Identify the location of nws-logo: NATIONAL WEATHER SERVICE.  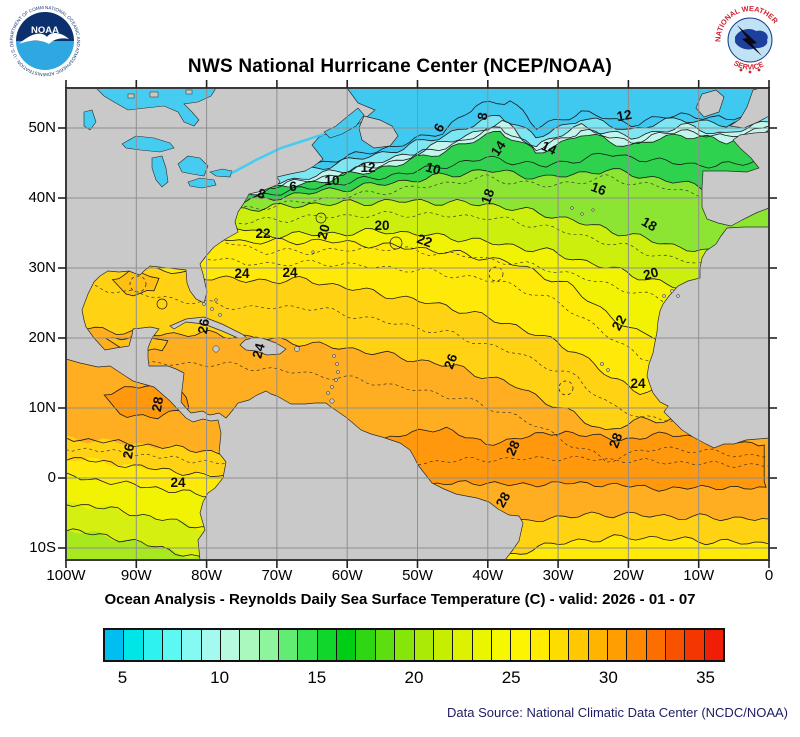
(750, 40).